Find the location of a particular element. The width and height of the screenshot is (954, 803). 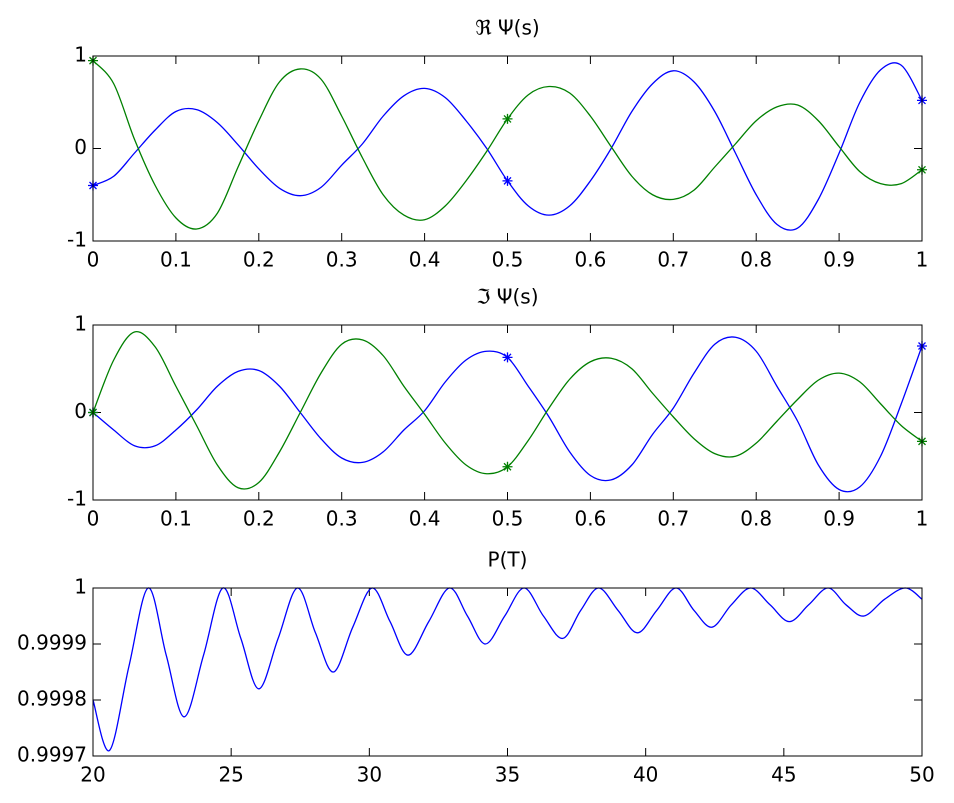

y-tick-label: 0.9997 is located at coordinates (52, 755).